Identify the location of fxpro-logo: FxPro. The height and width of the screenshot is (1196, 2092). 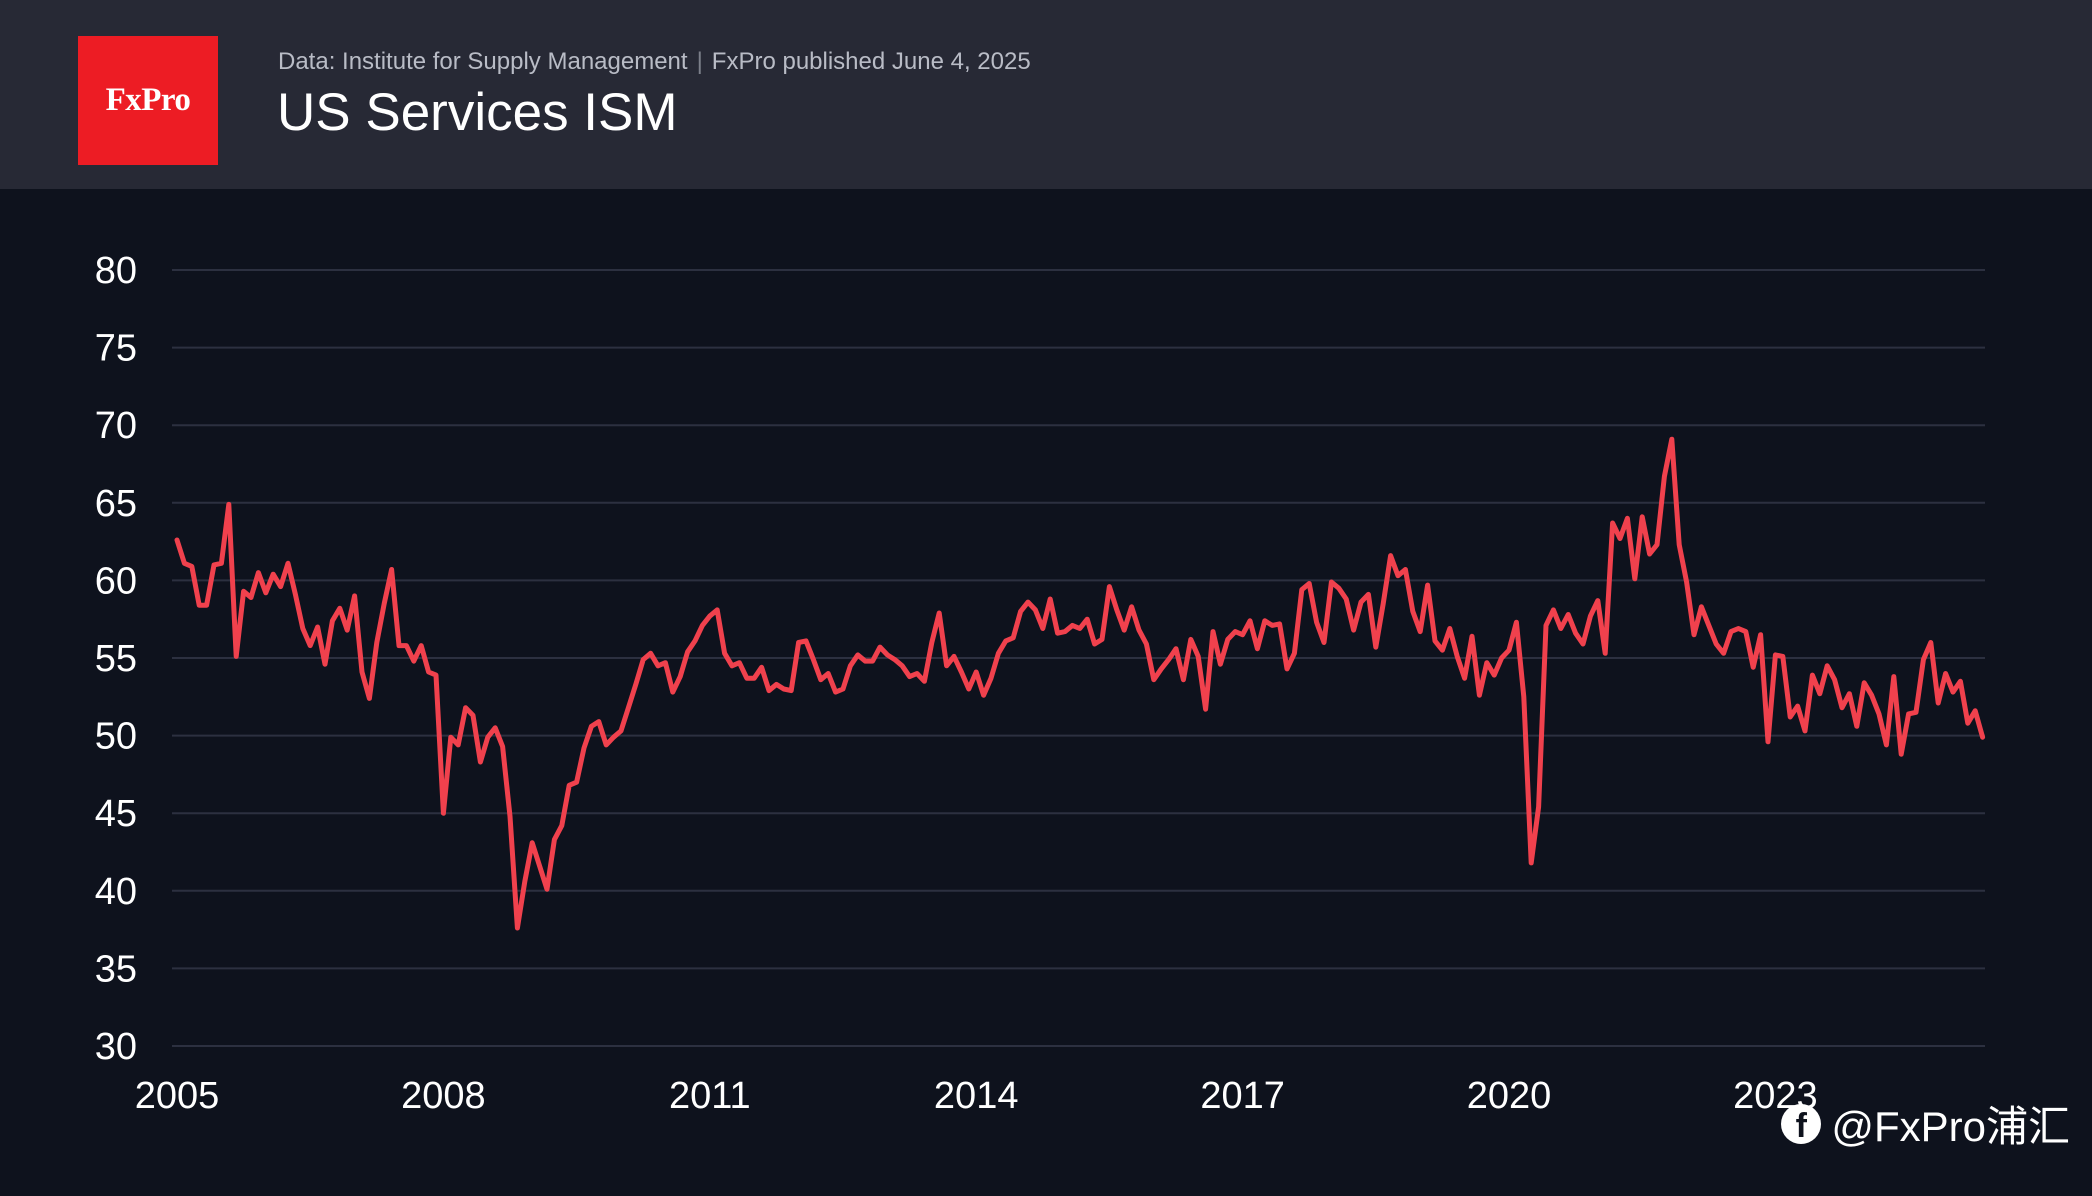
(148, 100).